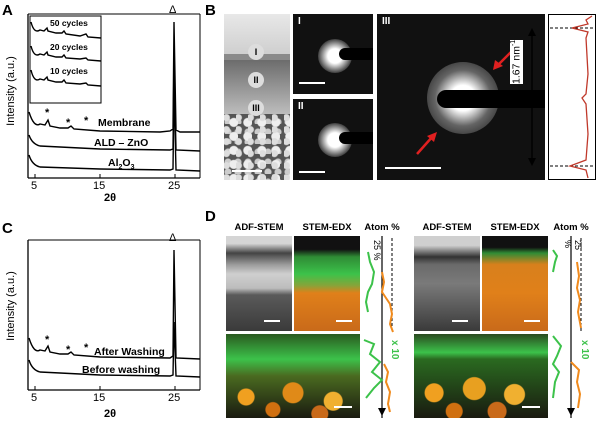  I want to click on trace-before-washing, so click(114, 349).